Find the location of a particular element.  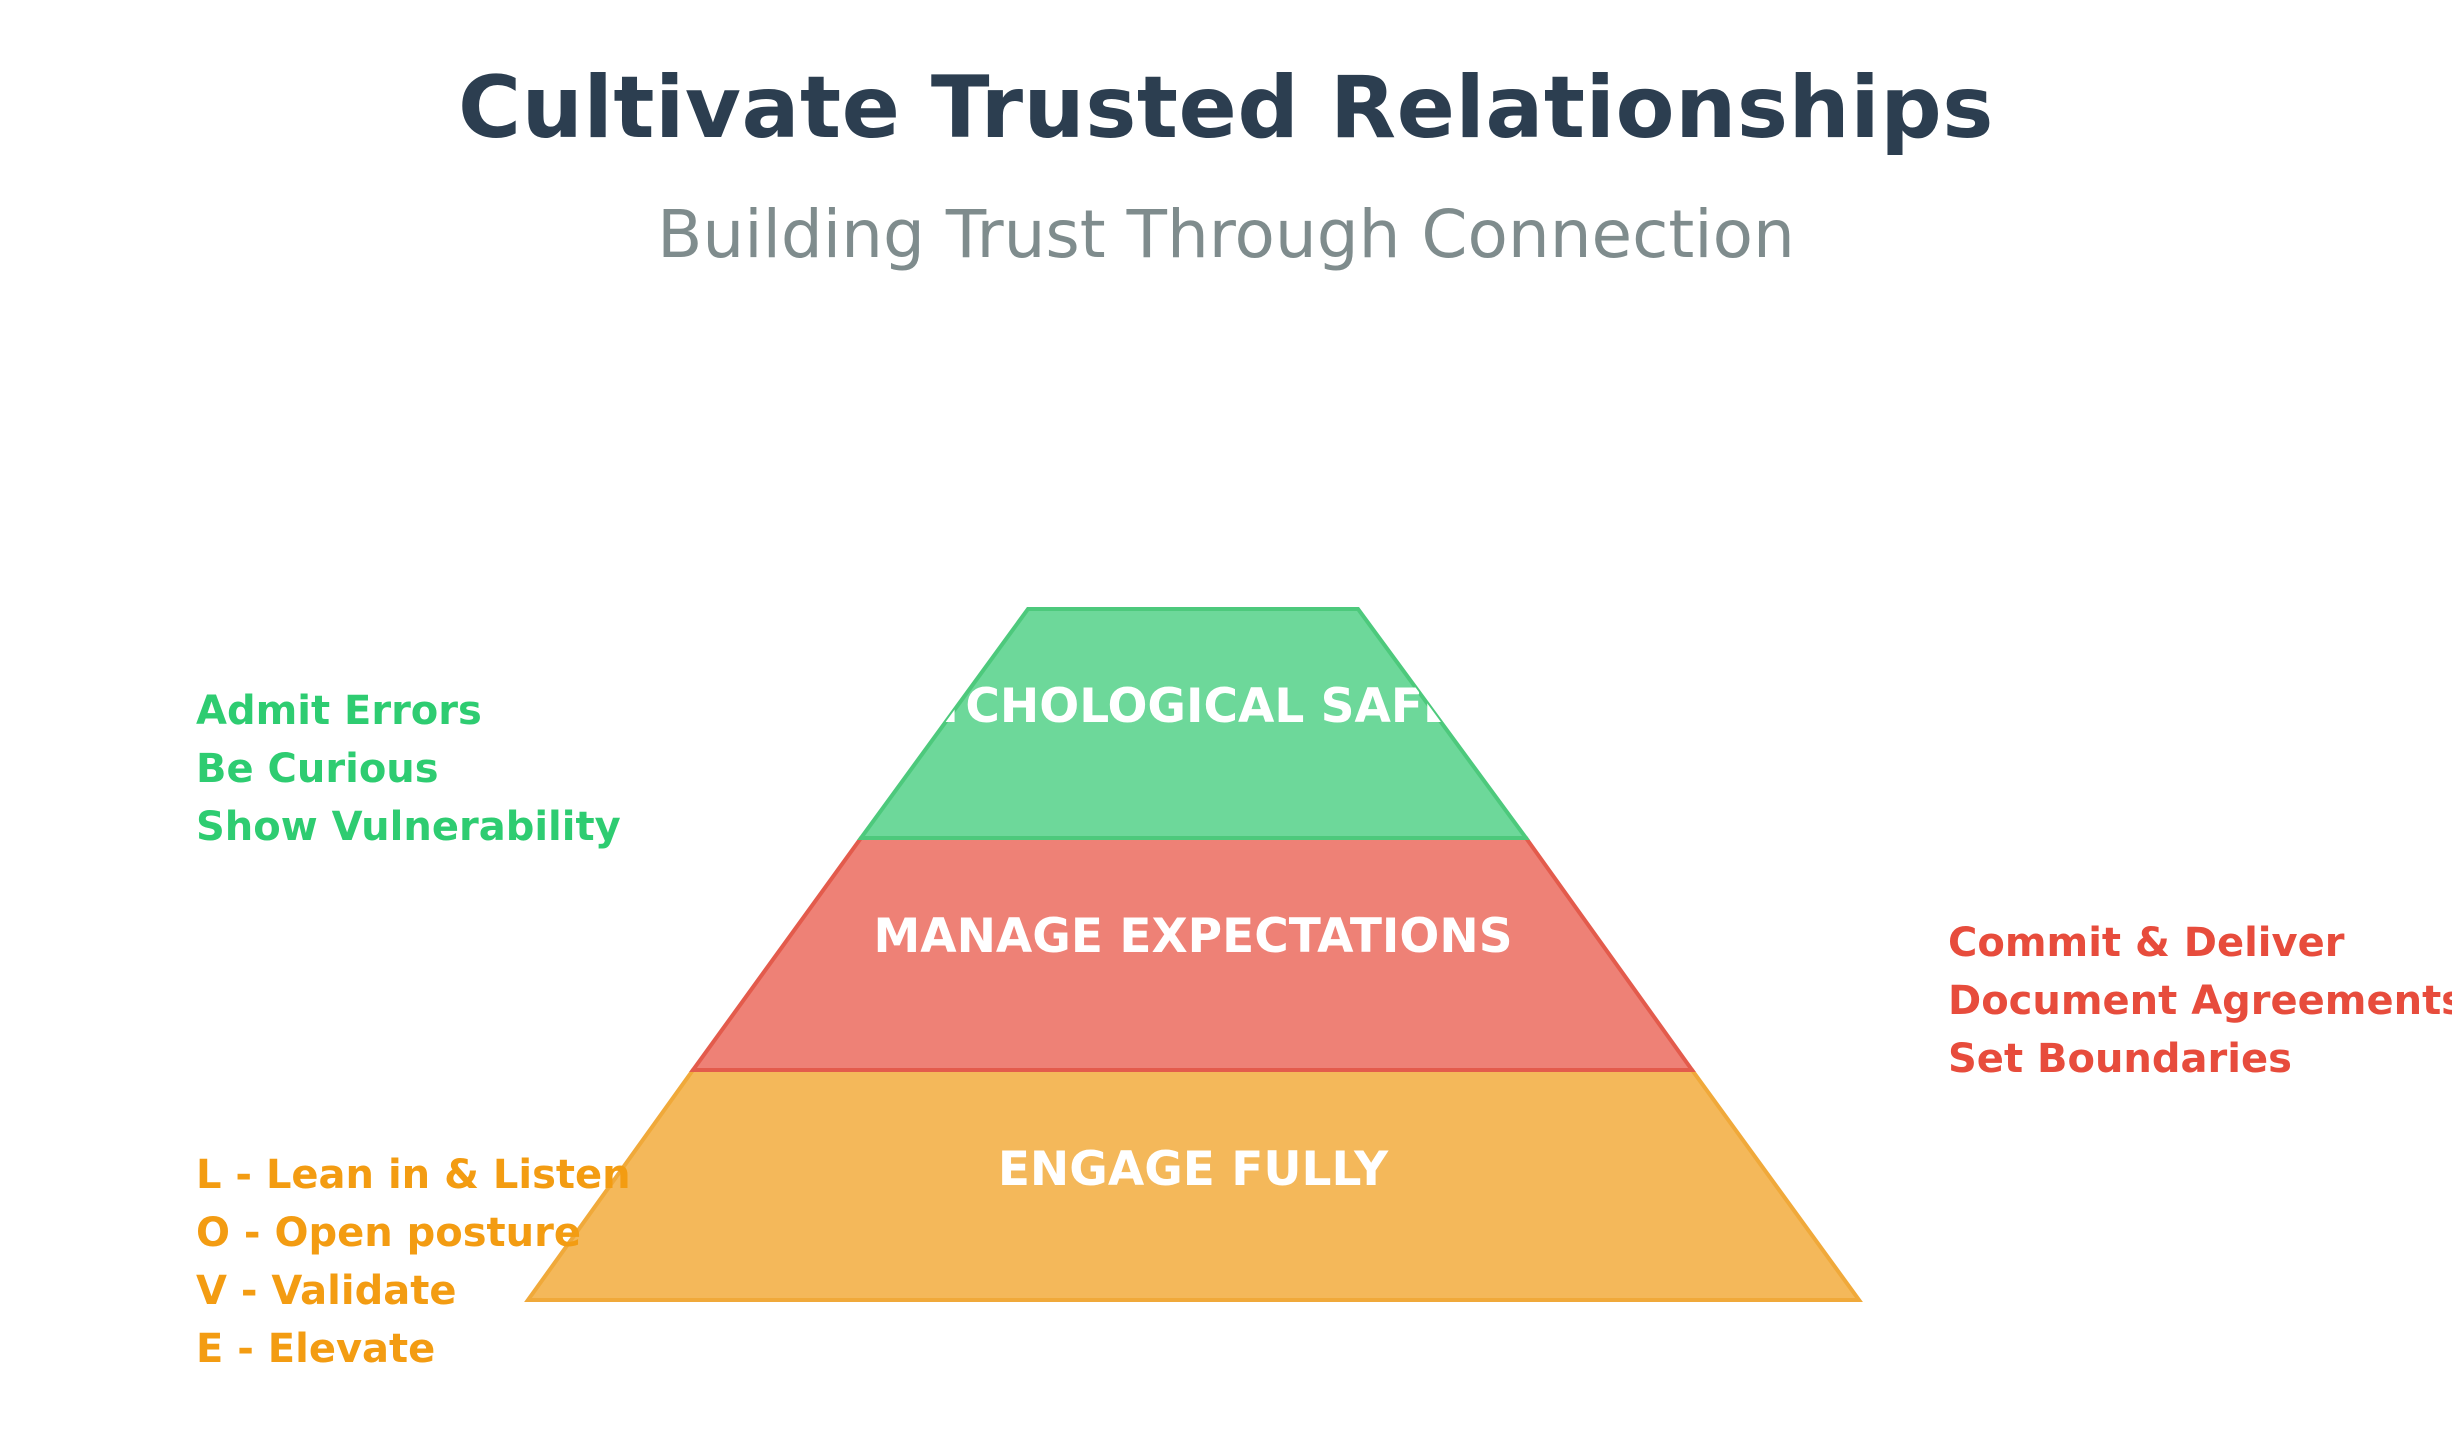

list-item: O - Open posture is located at coordinates (388, 1233).